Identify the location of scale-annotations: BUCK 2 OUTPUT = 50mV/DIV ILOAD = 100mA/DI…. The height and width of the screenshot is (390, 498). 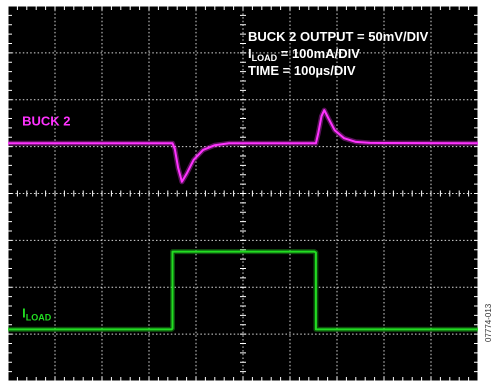
(338, 53).